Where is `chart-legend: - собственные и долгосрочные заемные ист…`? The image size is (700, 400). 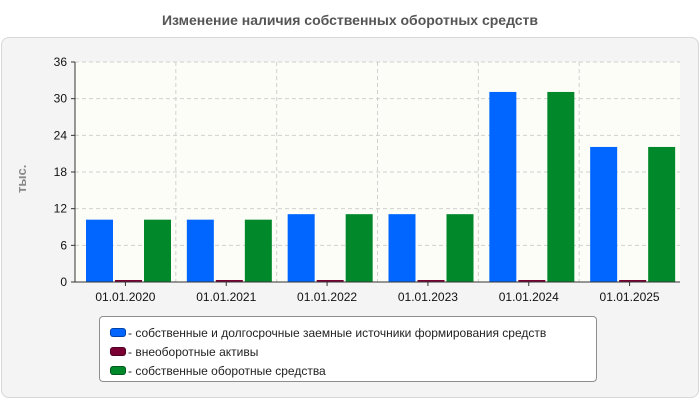
chart-legend: - собственные и долгосрочные заемные ист… is located at coordinates (348, 349).